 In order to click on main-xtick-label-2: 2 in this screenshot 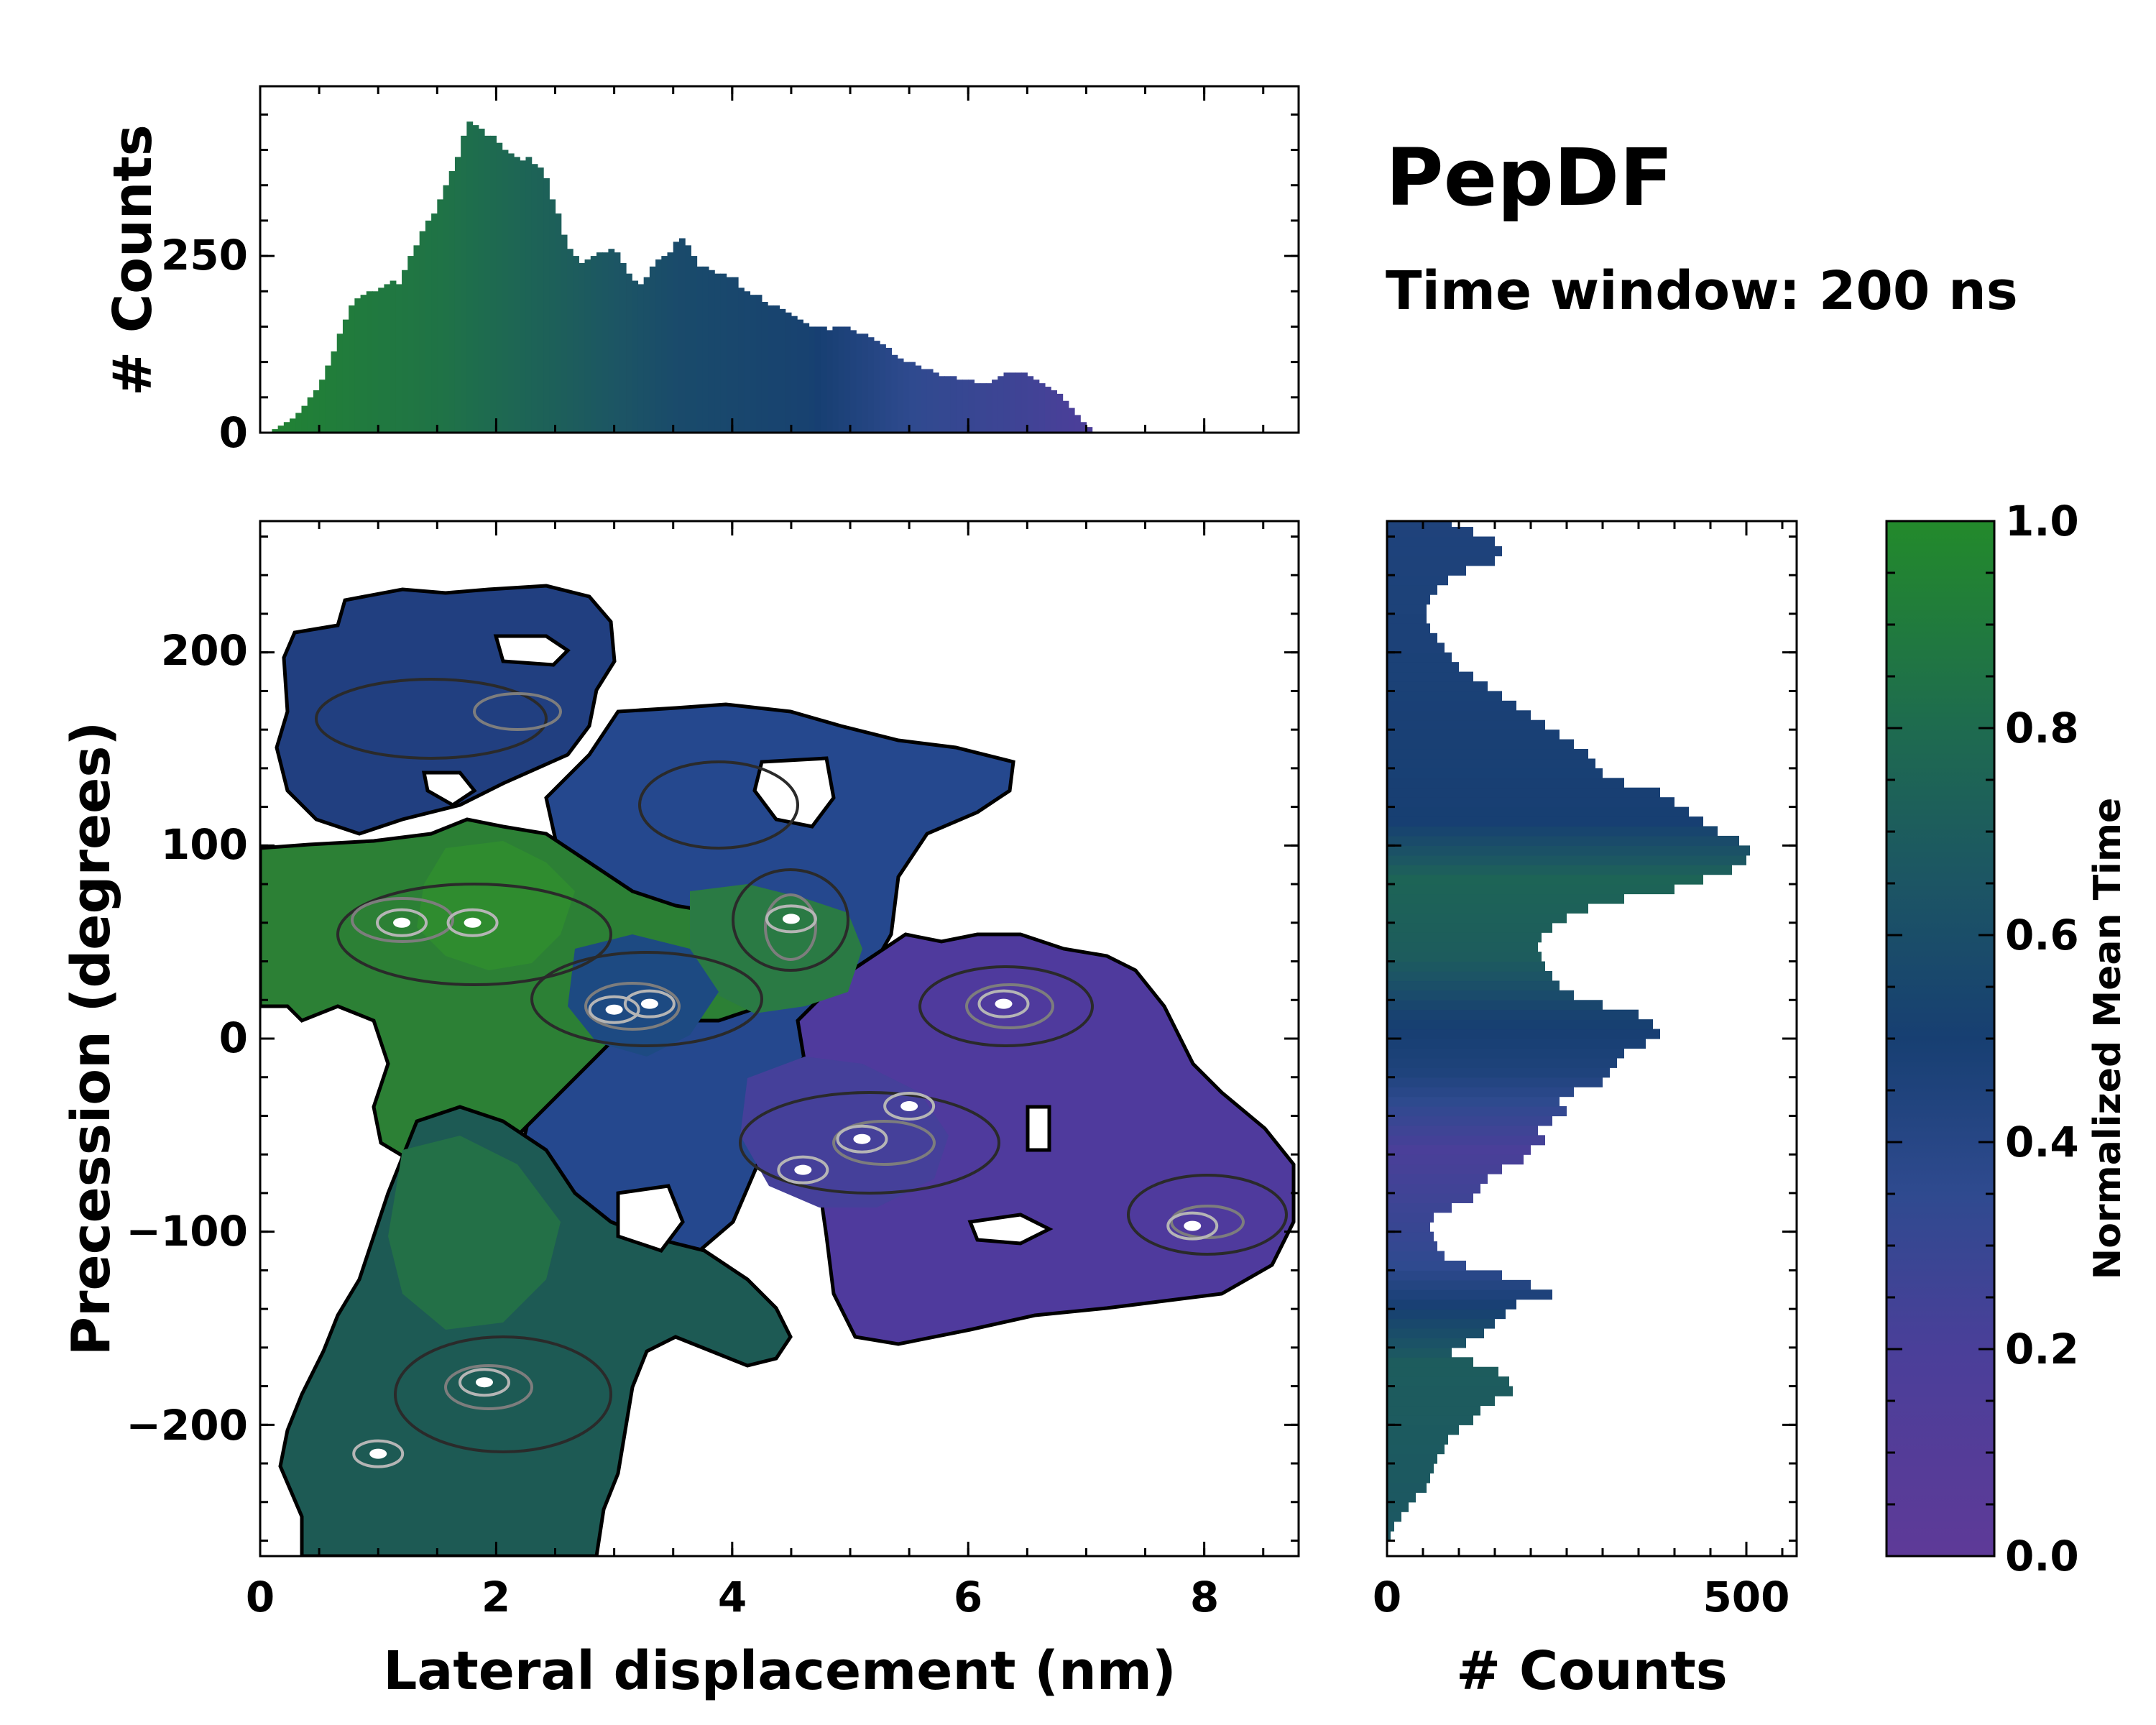, I will do `click(496, 1597)`.